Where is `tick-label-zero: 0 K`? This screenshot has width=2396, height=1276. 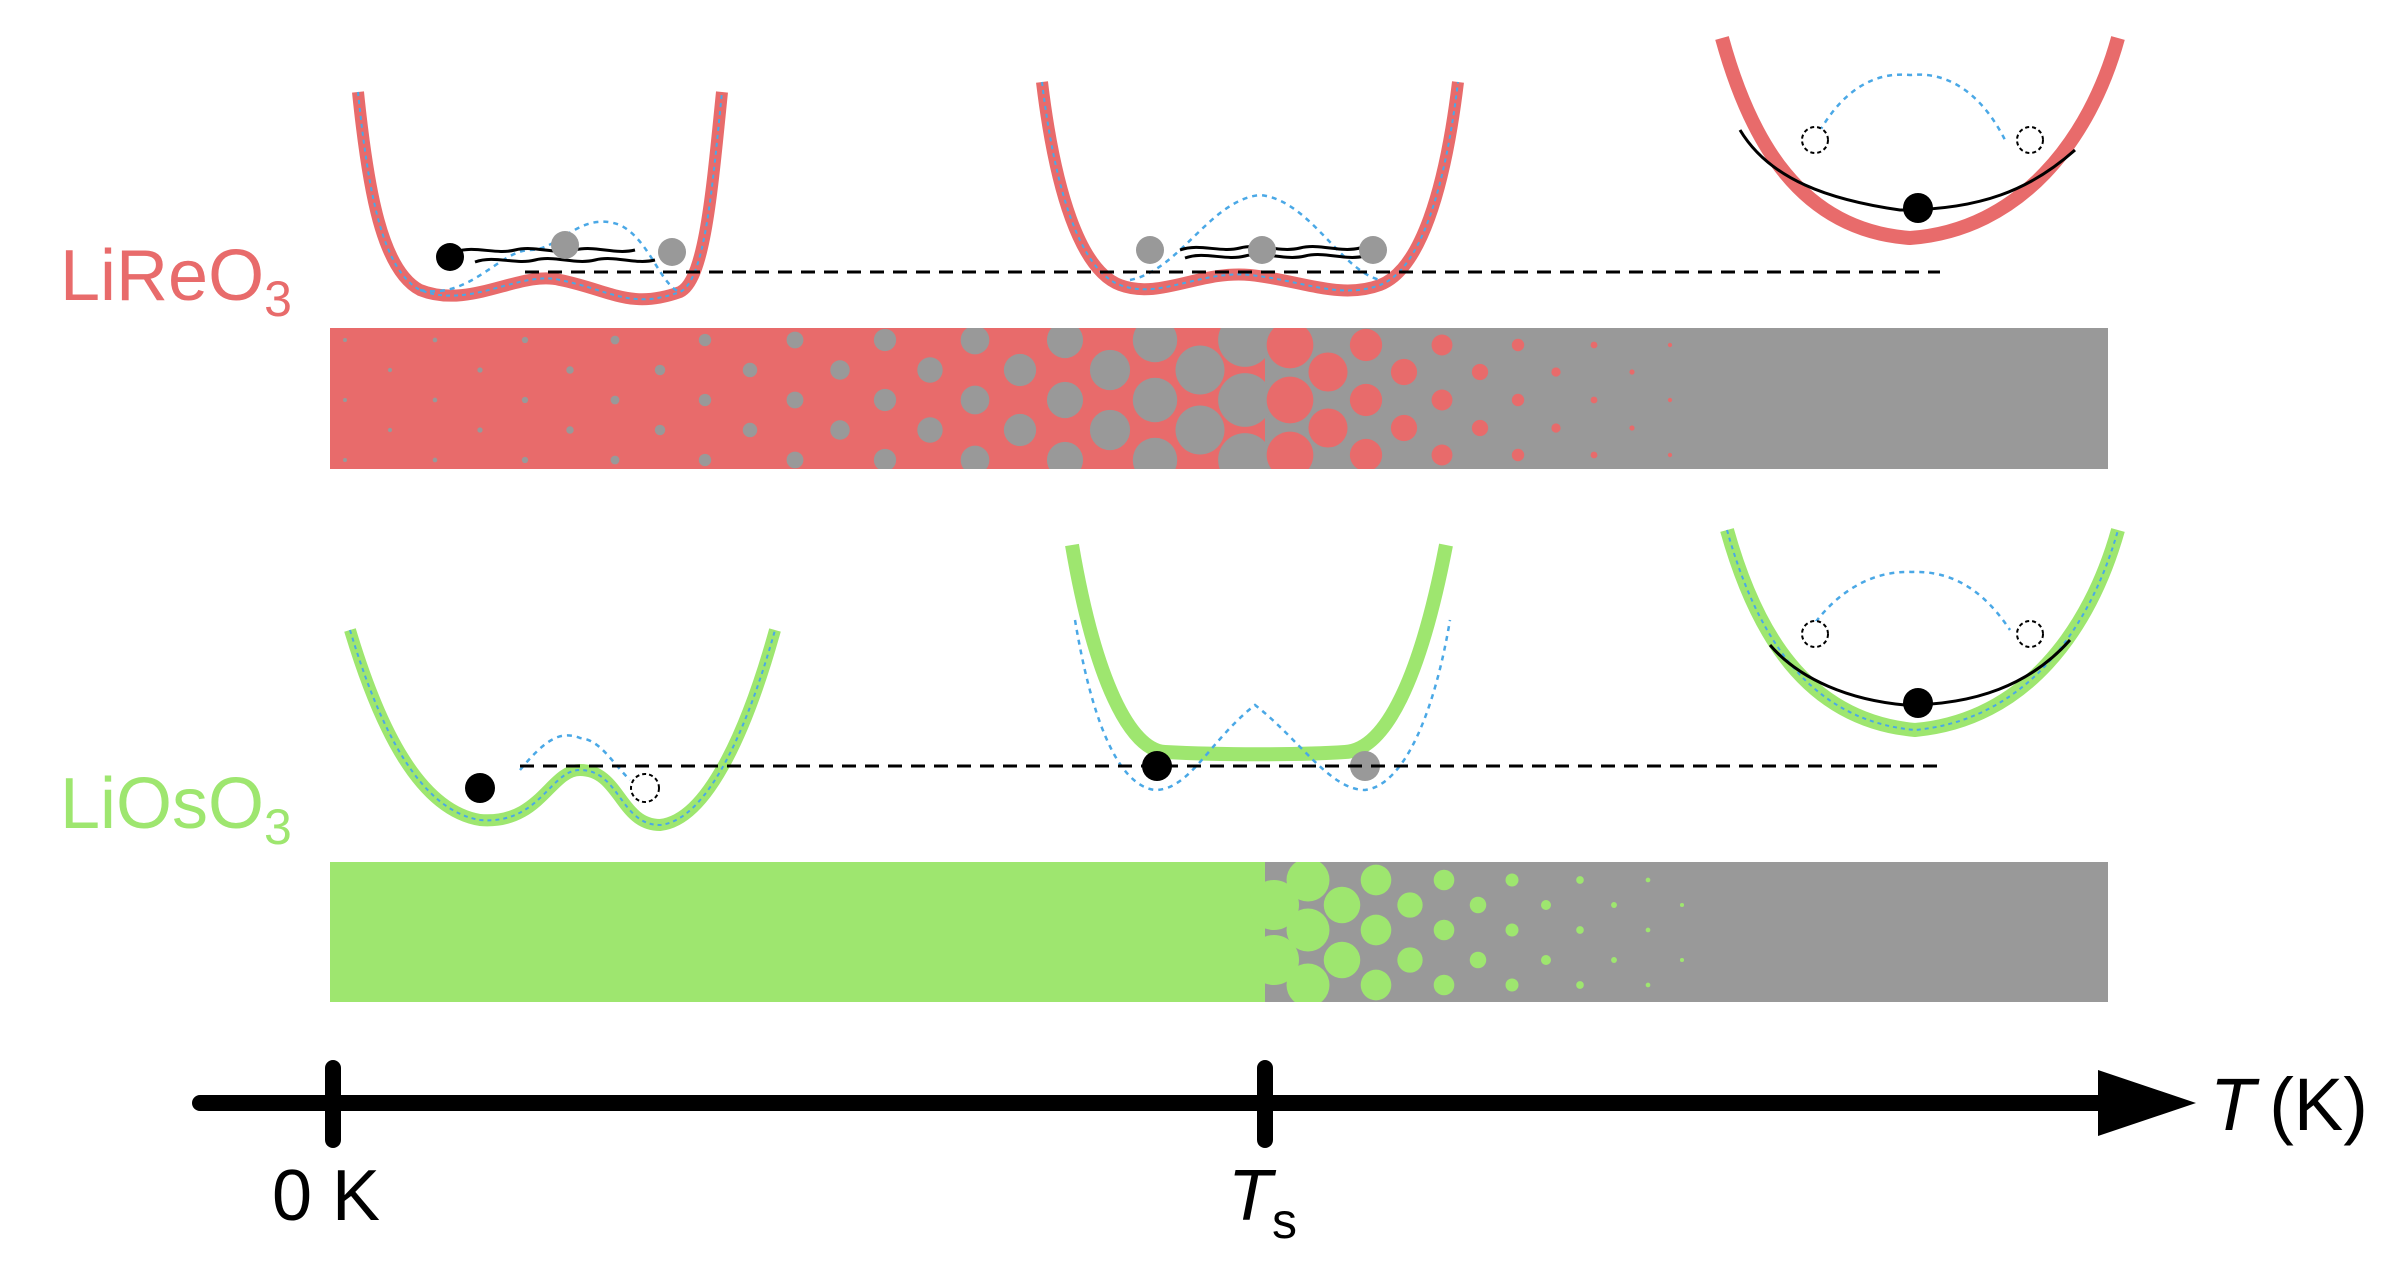
tick-label-zero: 0 K is located at coordinates (326, 1196).